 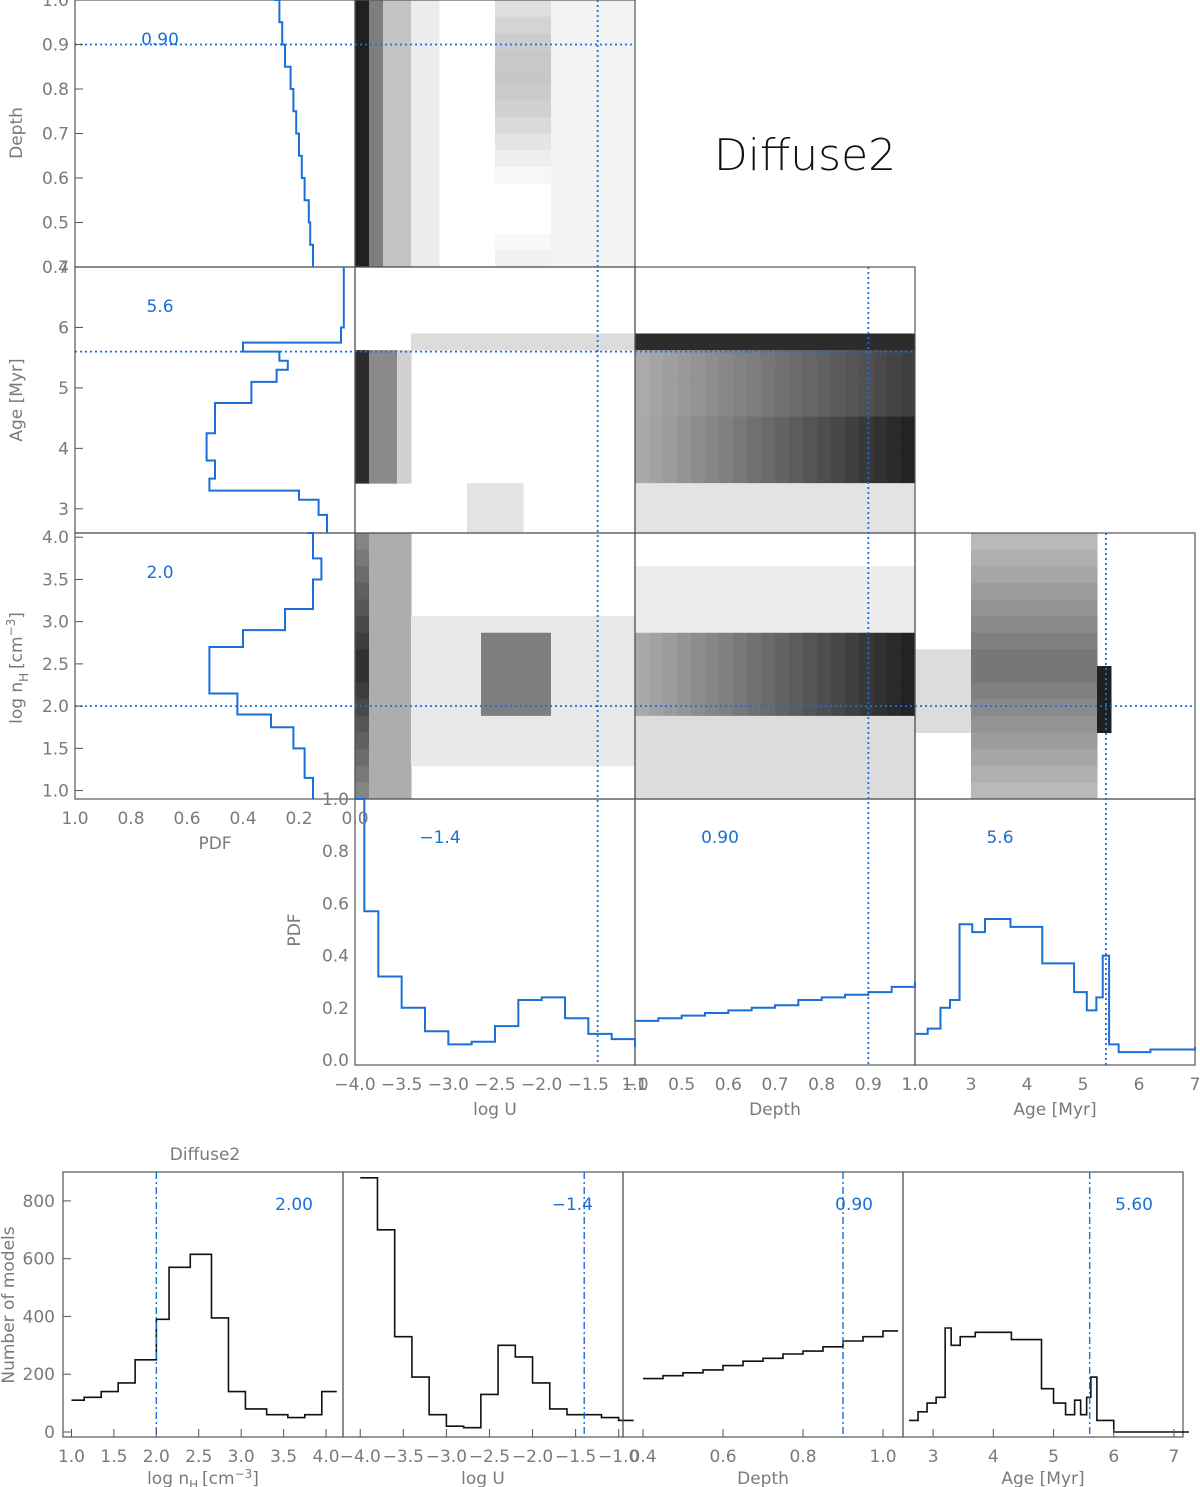 I want to click on x-tick-label: −1.5, so click(x=588, y=1085).